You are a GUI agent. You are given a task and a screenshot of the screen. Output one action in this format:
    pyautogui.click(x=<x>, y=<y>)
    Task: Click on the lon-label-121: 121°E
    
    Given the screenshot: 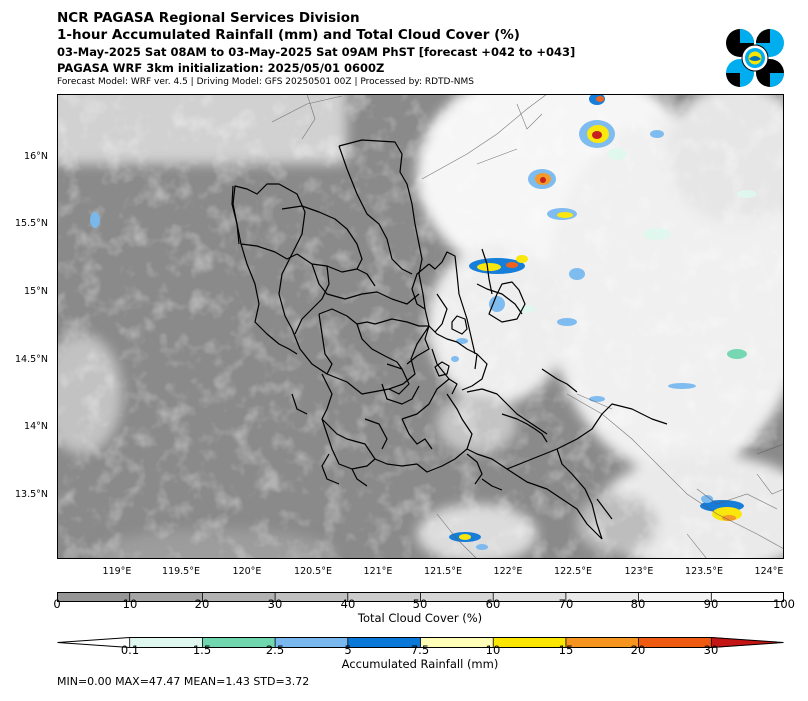 What is the action you would take?
    pyautogui.click(x=378, y=571)
    